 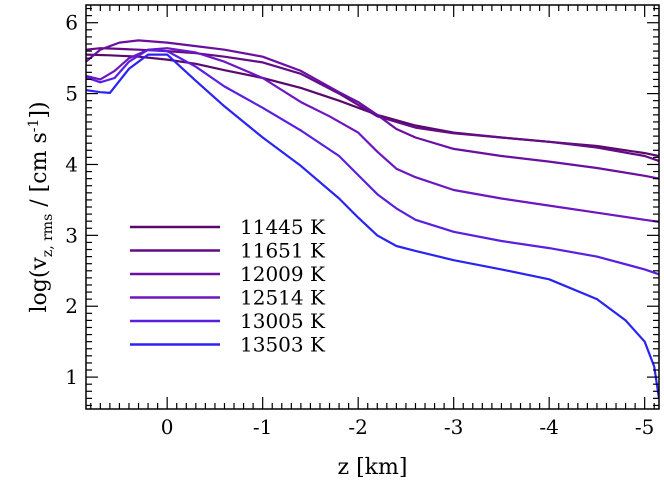 What do you see at coordinates (262, 427) in the screenshot?
I see `x-tick-label: -1` at bounding box center [262, 427].